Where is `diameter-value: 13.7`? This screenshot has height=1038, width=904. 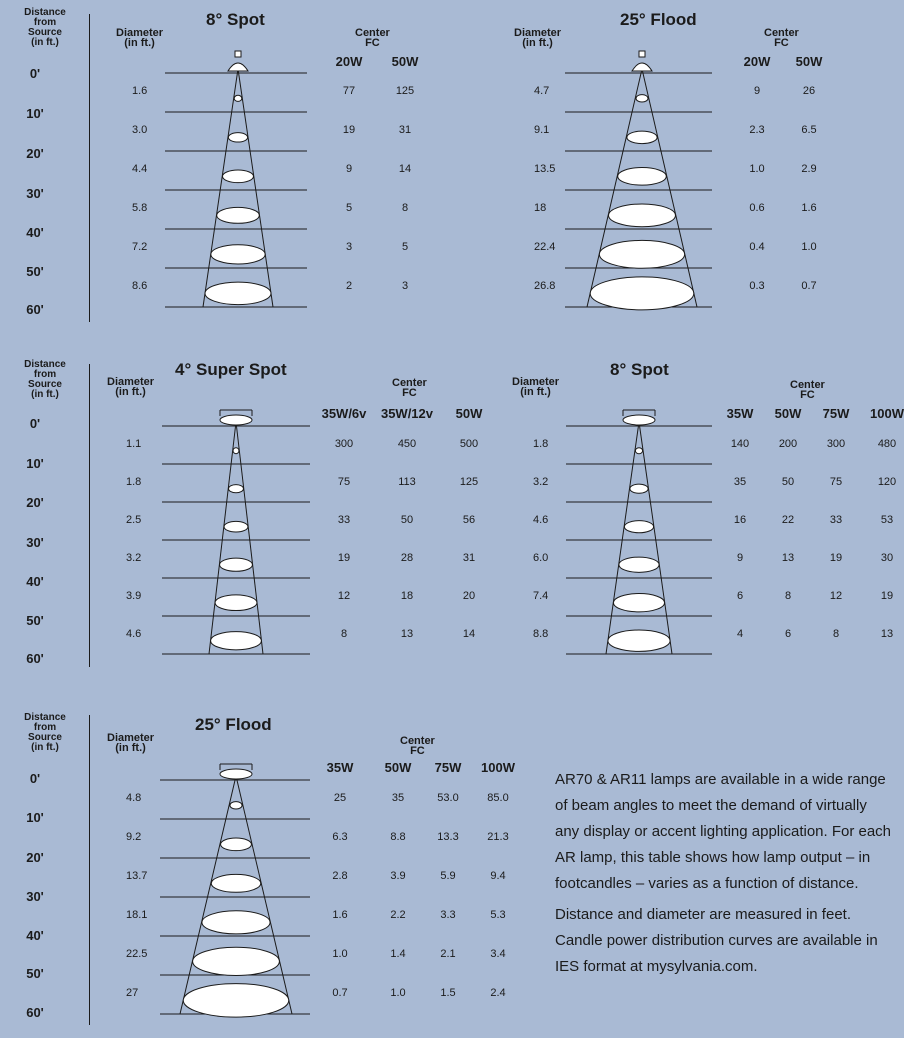 diameter-value: 13.7 is located at coordinates (137, 876).